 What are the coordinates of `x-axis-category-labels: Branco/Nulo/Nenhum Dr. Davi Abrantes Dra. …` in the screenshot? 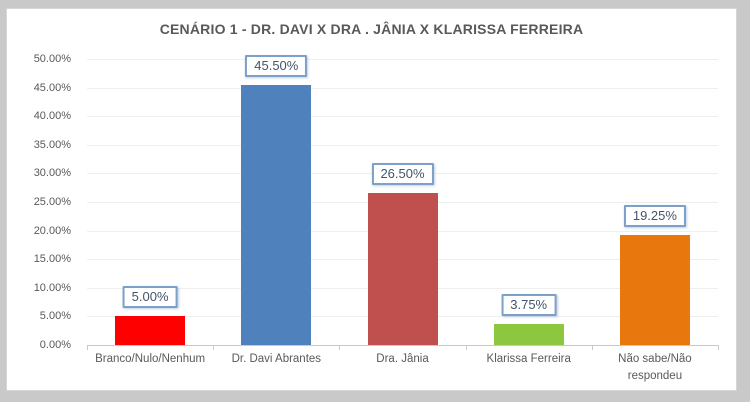 It's located at (402, 367).